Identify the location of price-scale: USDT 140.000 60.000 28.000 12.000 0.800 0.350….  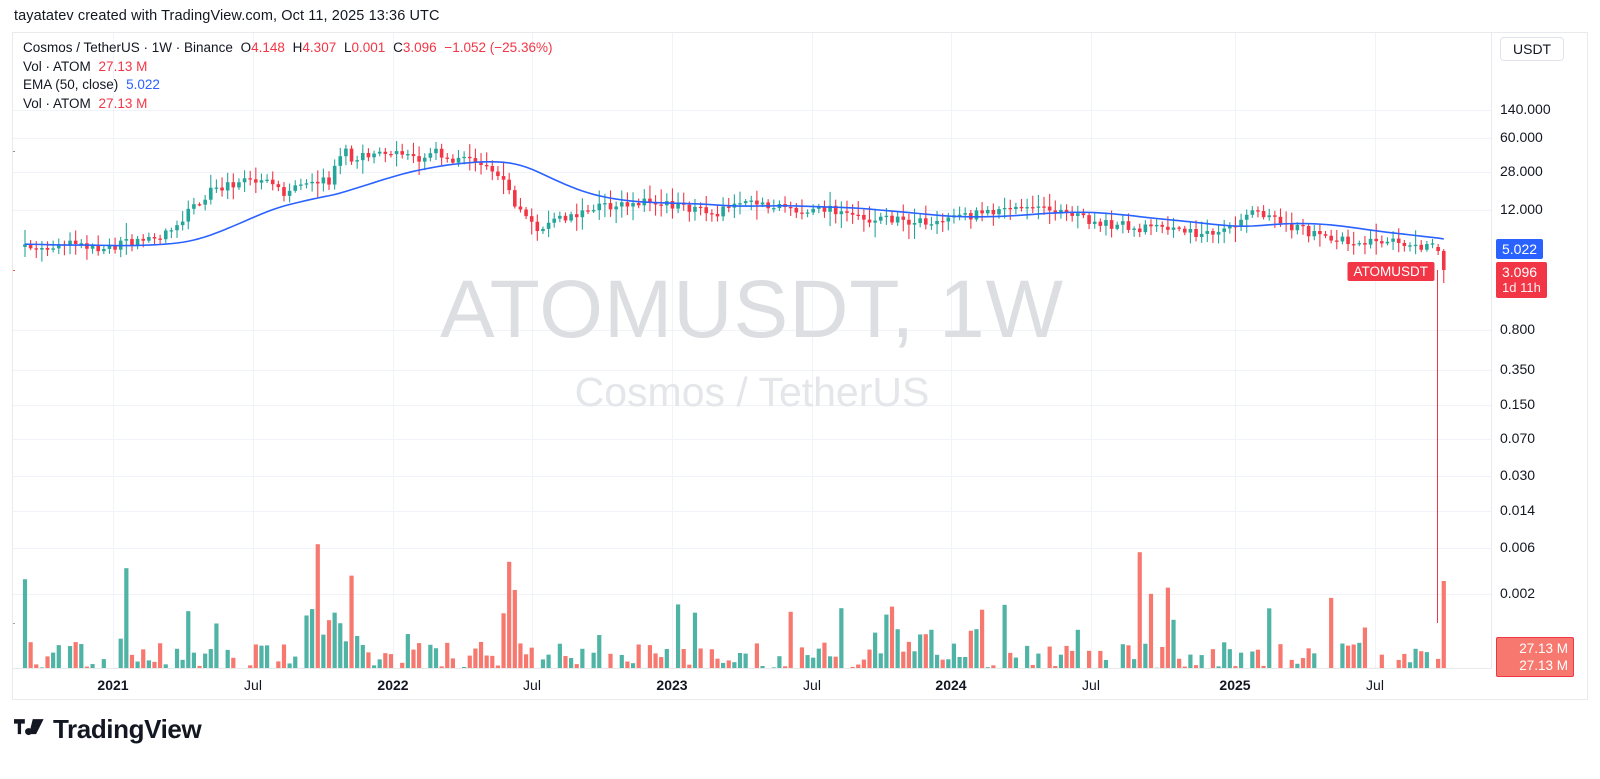
(1539, 355).